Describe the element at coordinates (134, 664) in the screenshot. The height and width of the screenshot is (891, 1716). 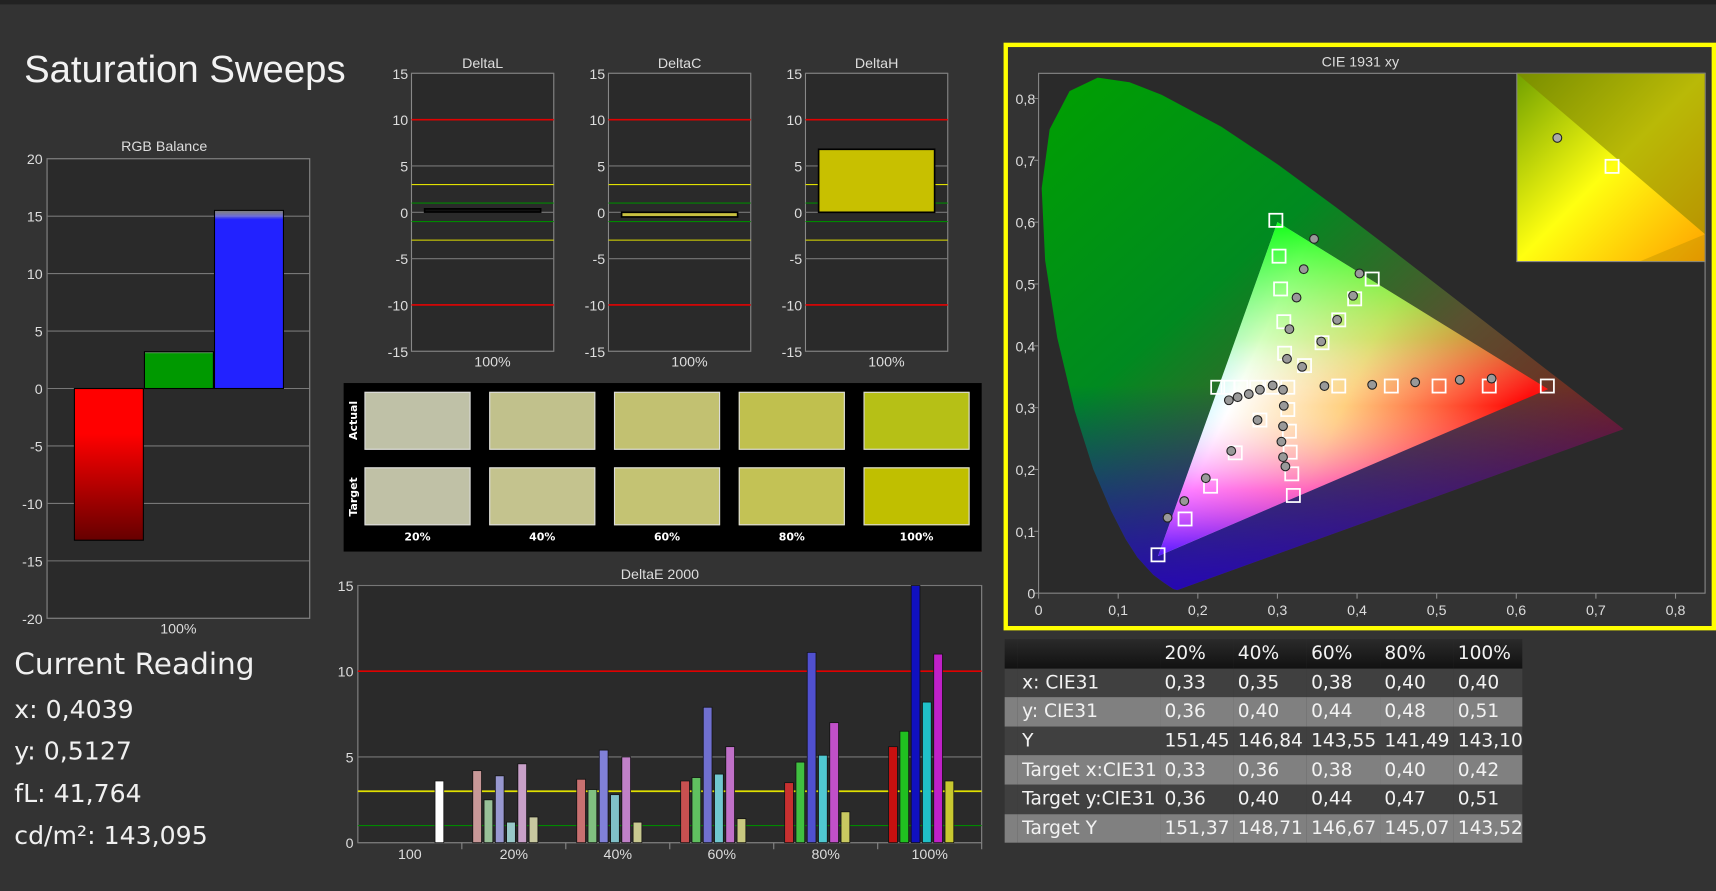
I see `current-reading-heading: Current Reading` at that location.